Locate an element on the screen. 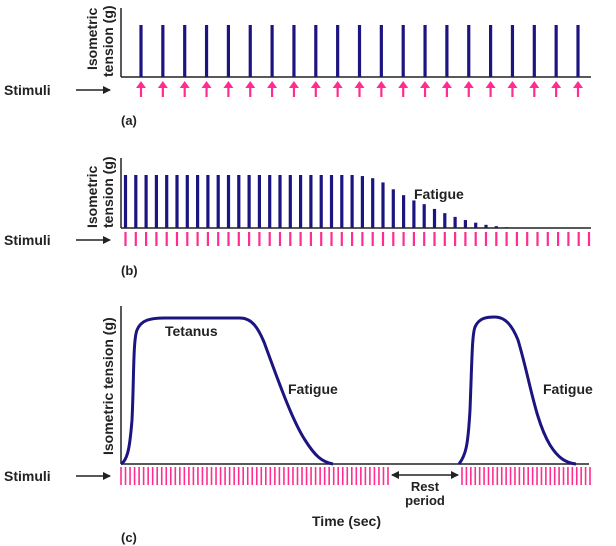  panel-c-xlabel: Time (sec) is located at coordinates (346, 521).